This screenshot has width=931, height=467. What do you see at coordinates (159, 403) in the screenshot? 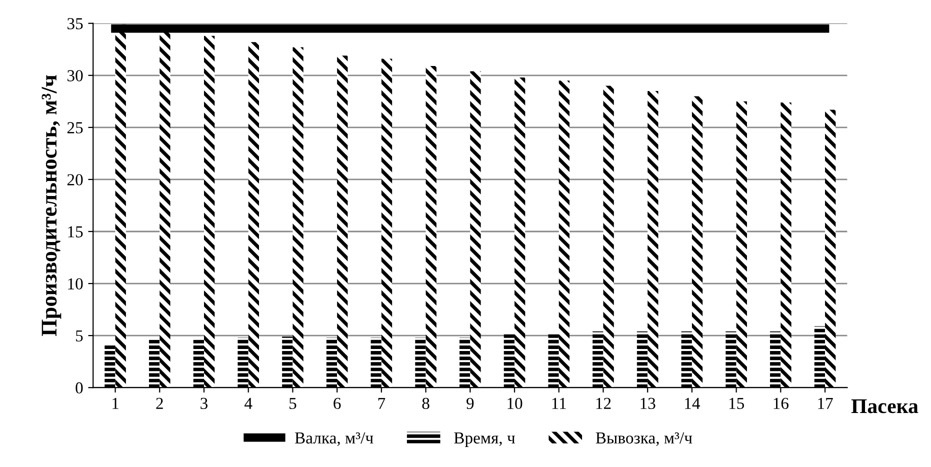
I see `x-tick-label: 2` at bounding box center [159, 403].